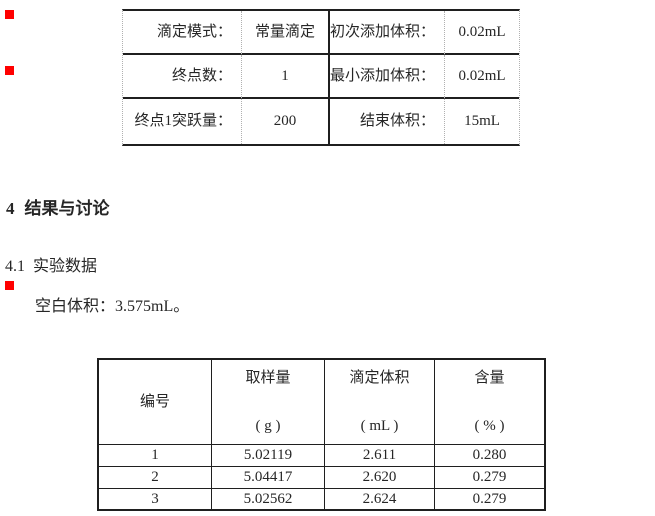  Describe the element at coordinates (267, 477) in the screenshot. I see `table-cell: 5.04417` at that location.